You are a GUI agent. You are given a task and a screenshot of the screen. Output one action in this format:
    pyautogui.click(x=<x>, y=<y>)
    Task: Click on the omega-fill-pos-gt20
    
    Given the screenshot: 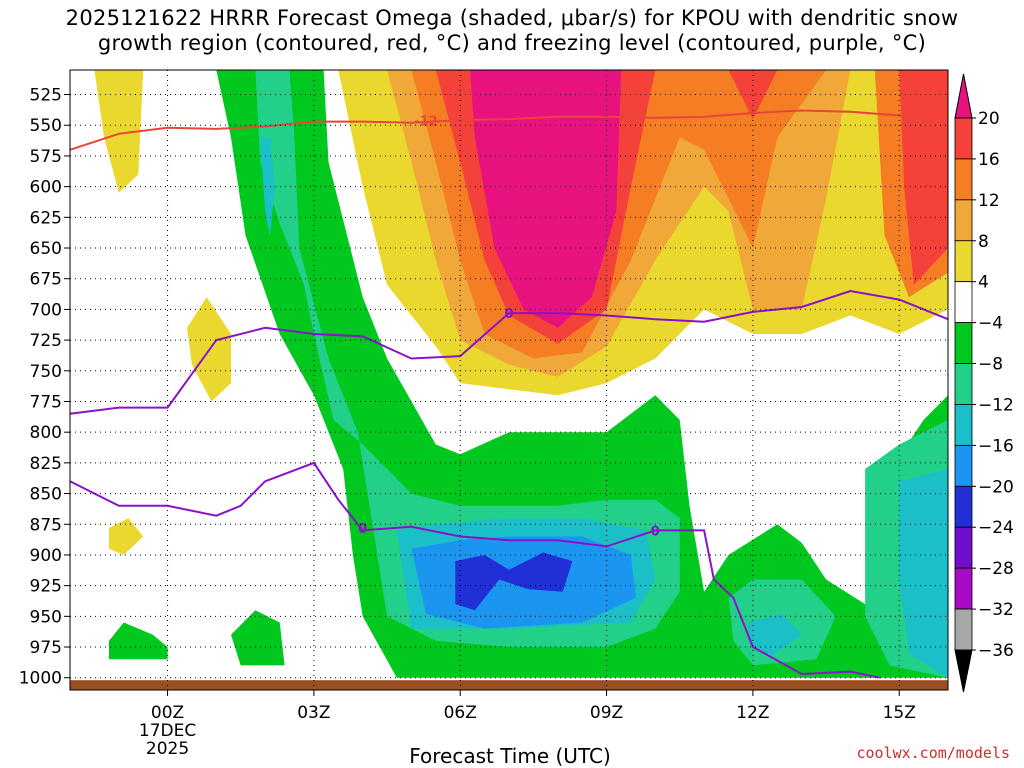 What is the action you would take?
    pyautogui.click(x=546, y=199)
    